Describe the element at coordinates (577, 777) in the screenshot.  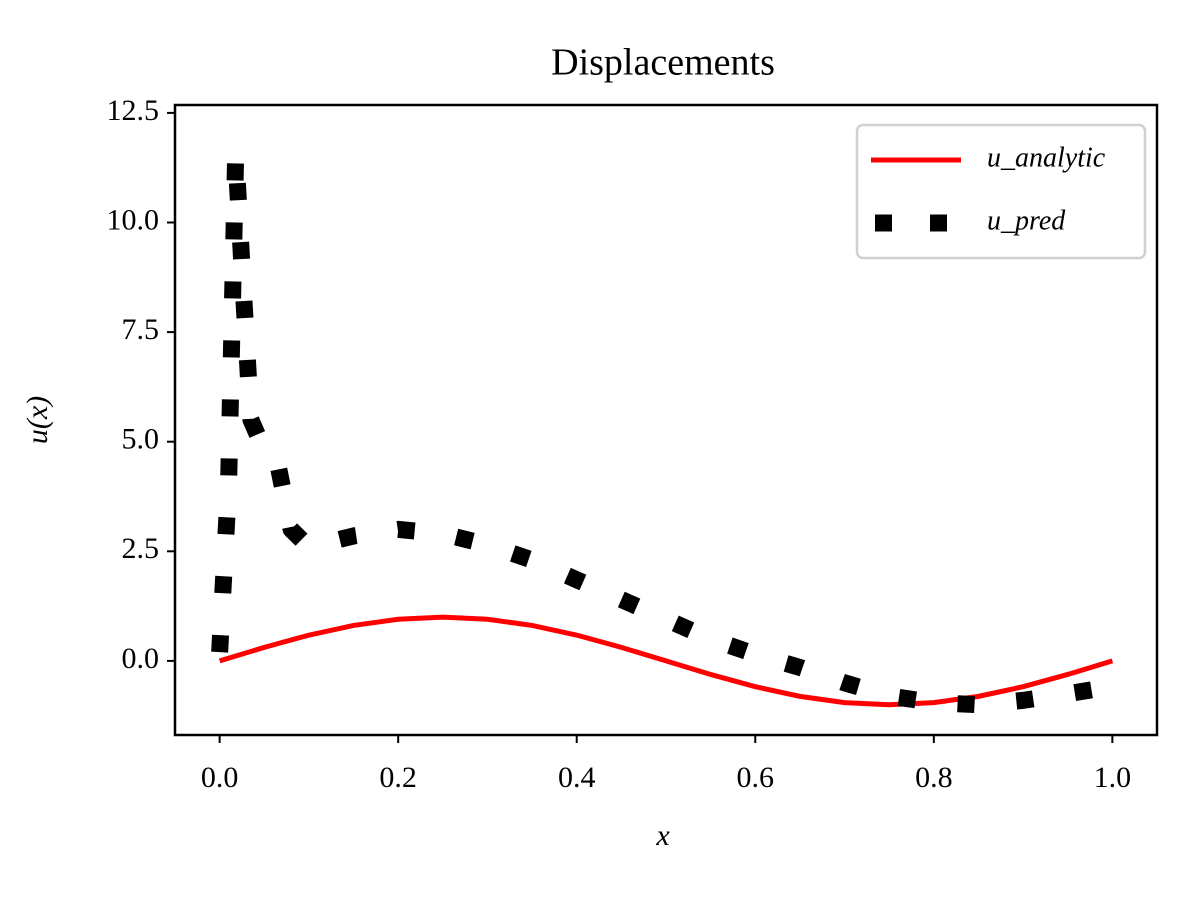
I see `x-tick-label: 0.4` at that location.